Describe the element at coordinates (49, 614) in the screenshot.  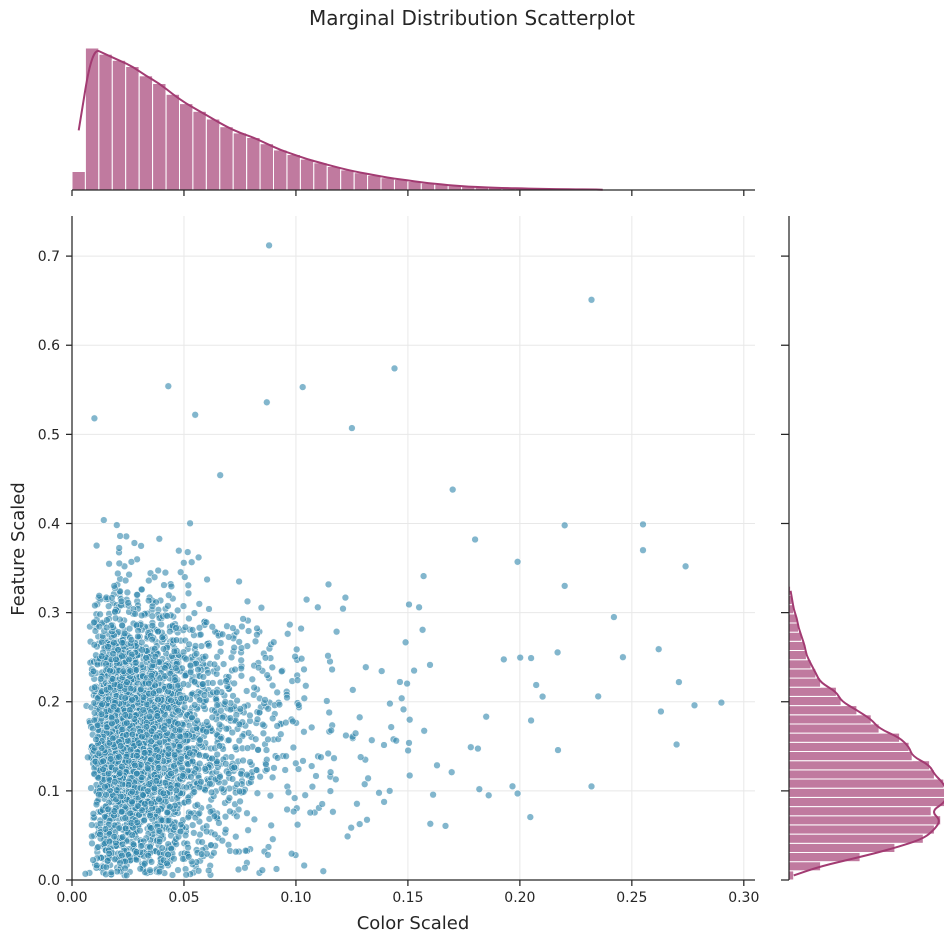
I see `y-tick-label: 0.3` at that location.